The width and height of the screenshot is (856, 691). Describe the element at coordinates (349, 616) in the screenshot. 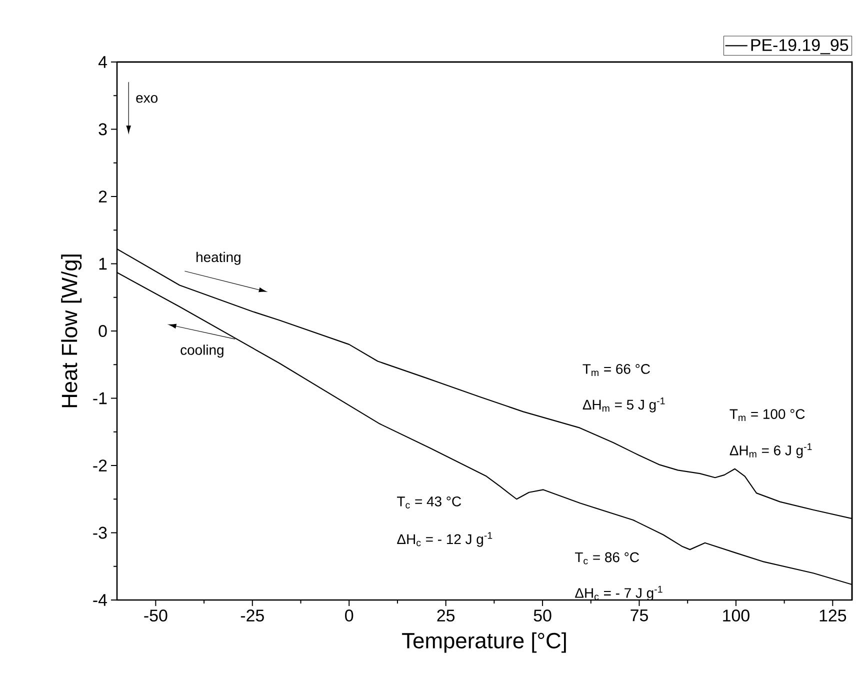

I see `x-tick-label: 0` at that location.